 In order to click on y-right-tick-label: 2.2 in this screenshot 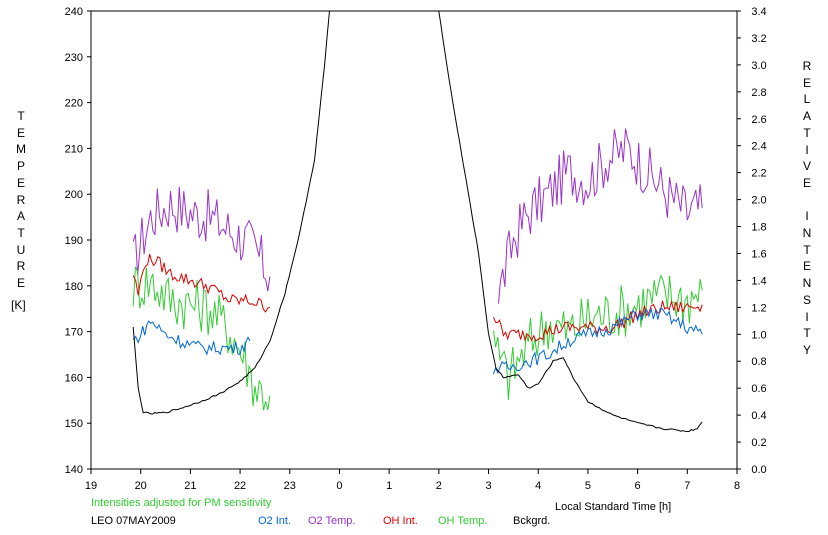, I will do `click(758, 174)`.